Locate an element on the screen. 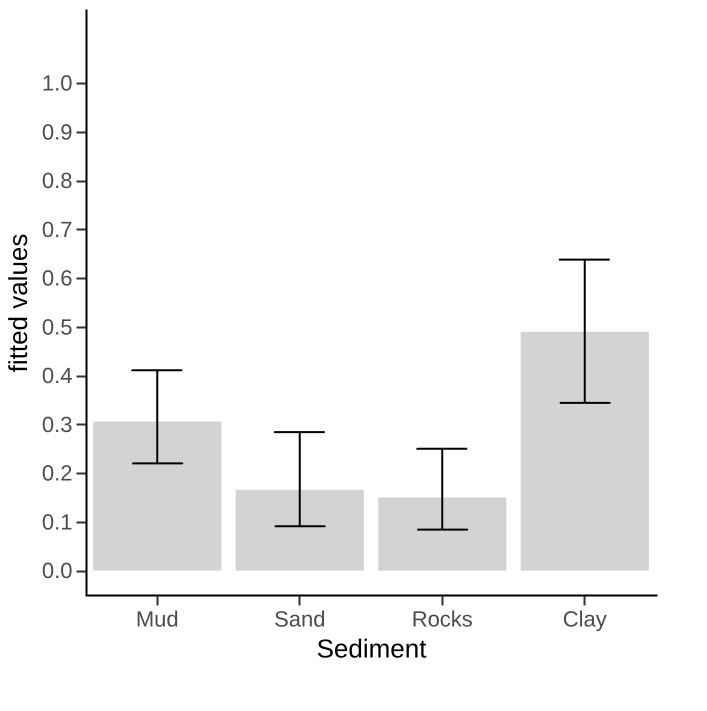 The width and height of the screenshot is (707, 711). x-tick-label: Rocks is located at coordinates (442, 619).